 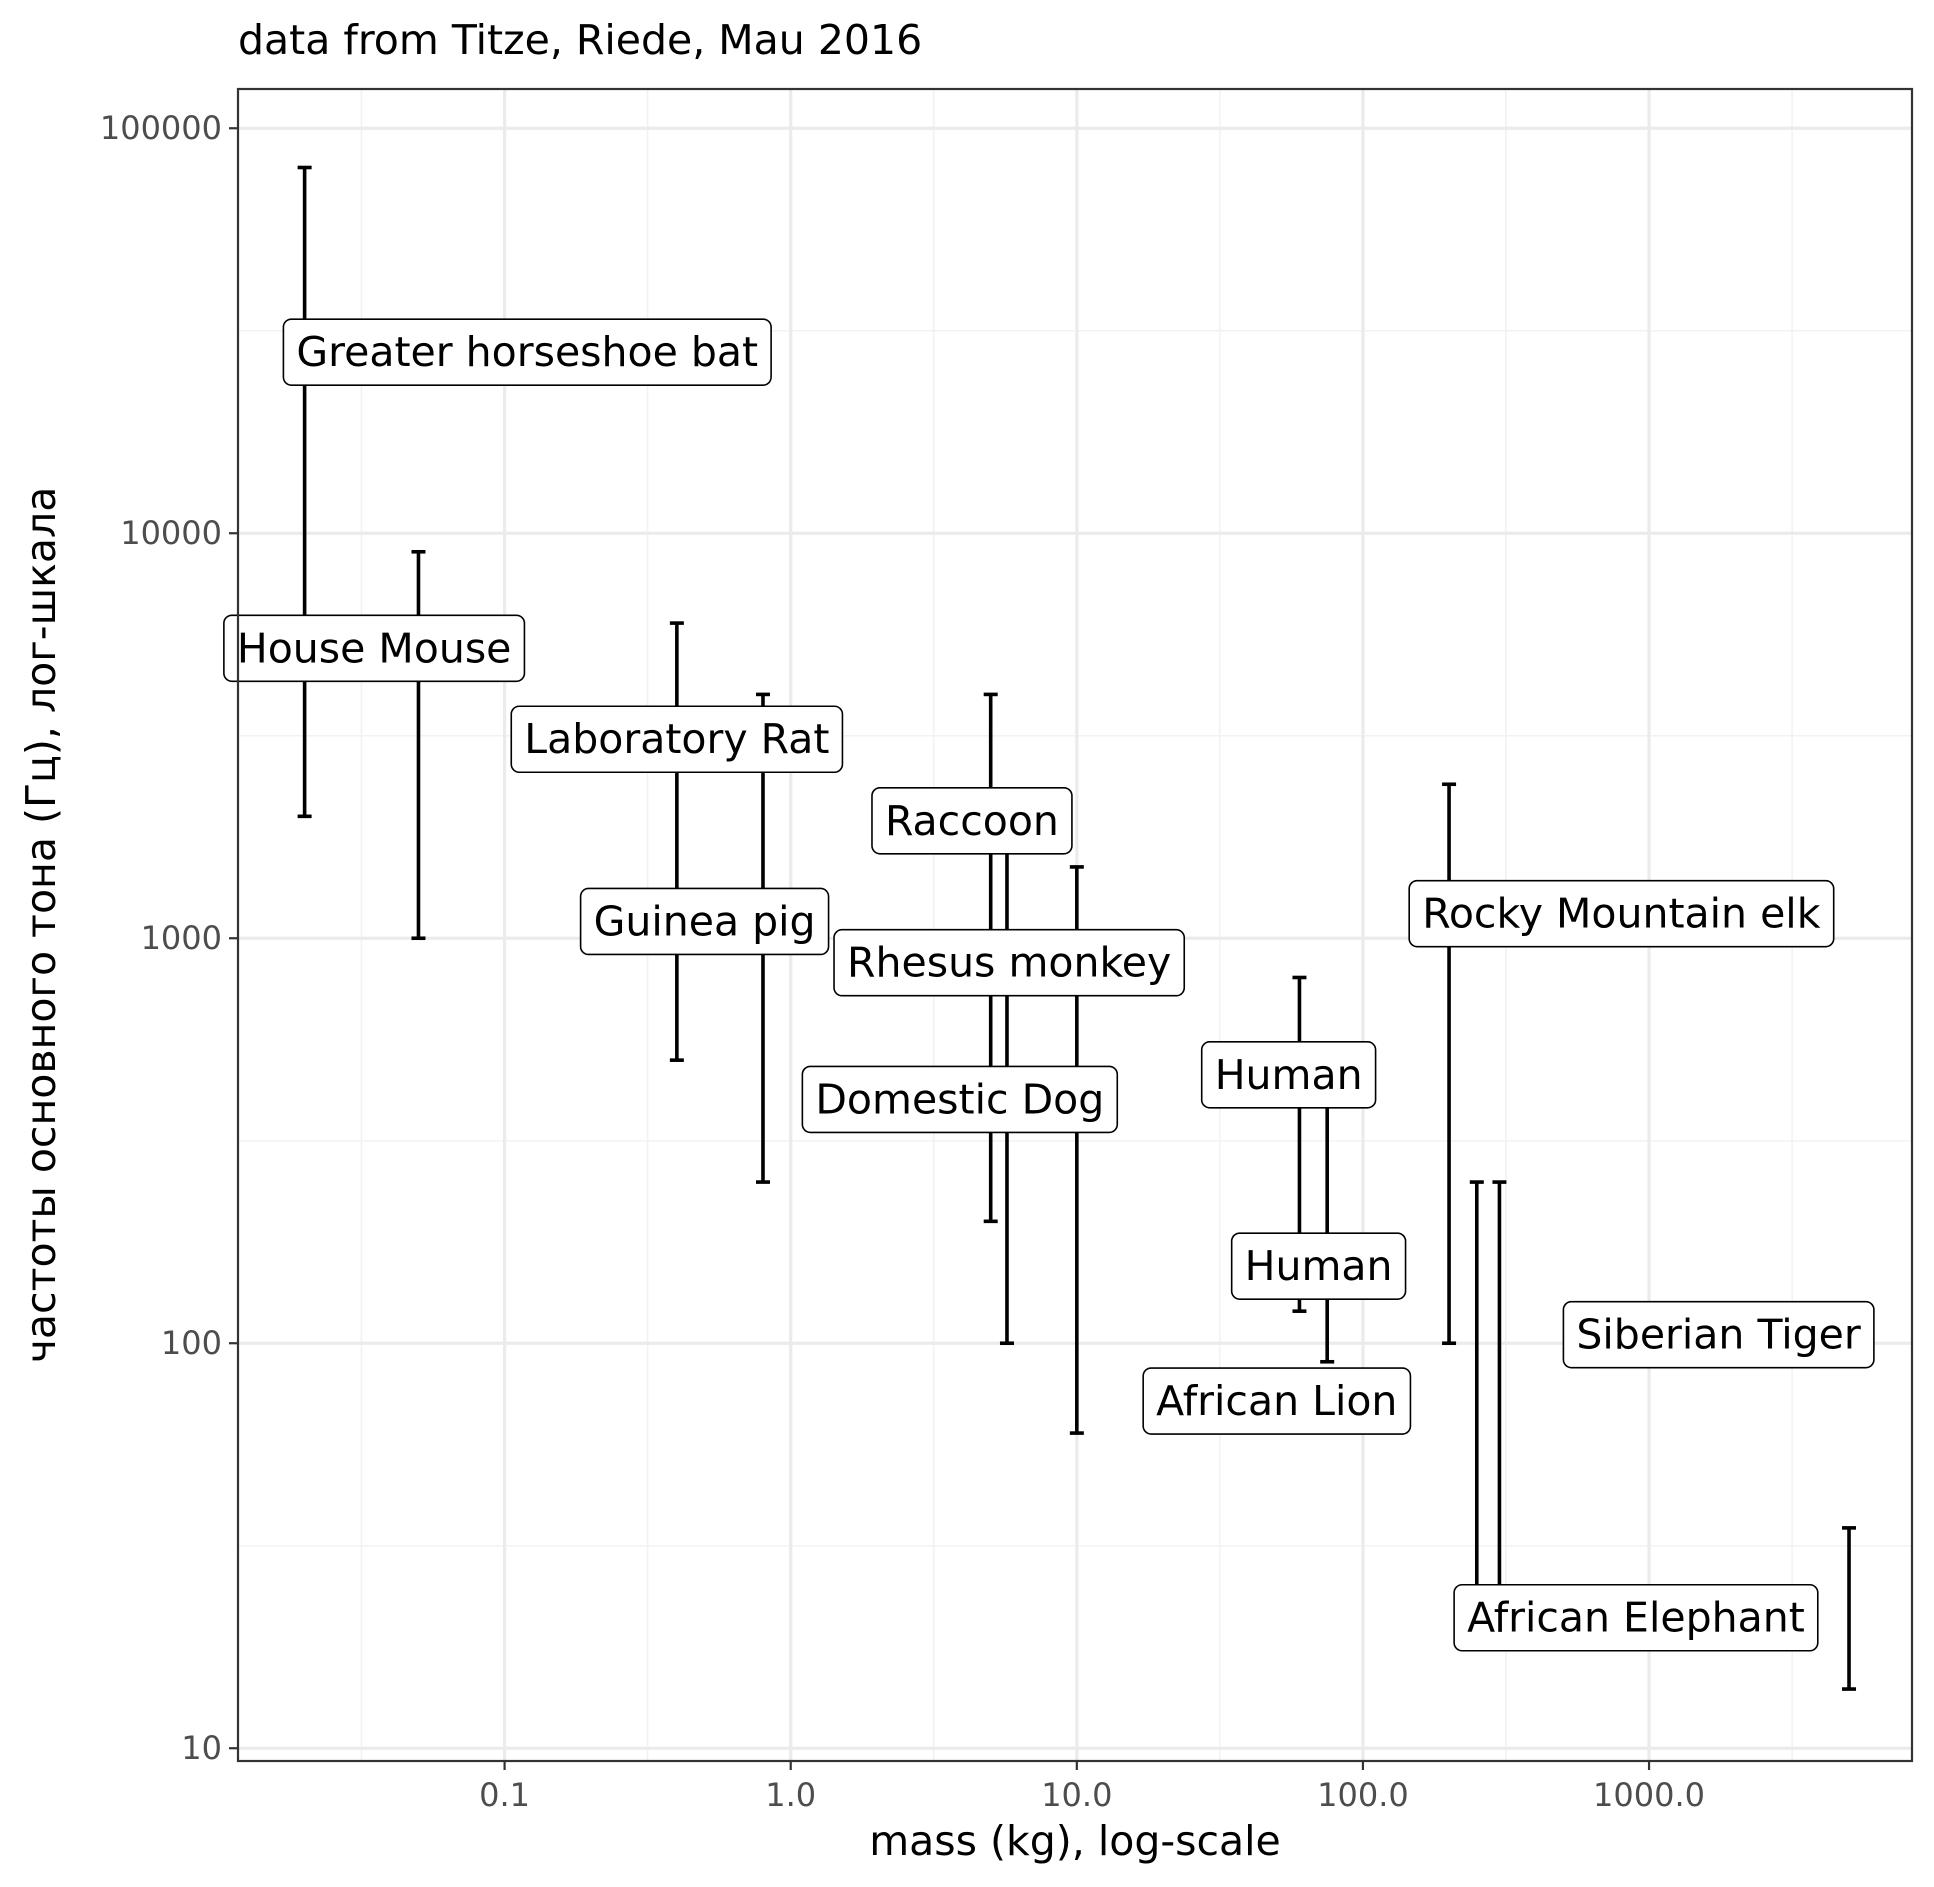 I want to click on chart-title: data from Titze, Riede, Mau 2016, so click(x=580, y=40).